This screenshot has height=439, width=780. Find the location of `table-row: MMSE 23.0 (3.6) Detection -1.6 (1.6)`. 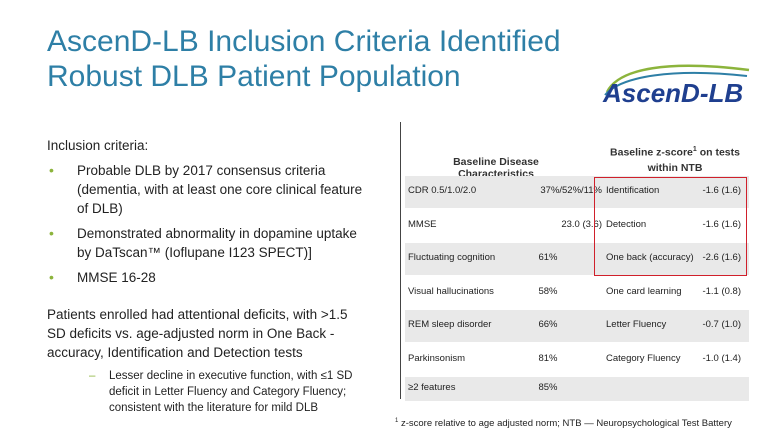

table-row: MMSE 23.0 (3.6) Detection -1.6 (1.6) is located at coordinates (577, 226).